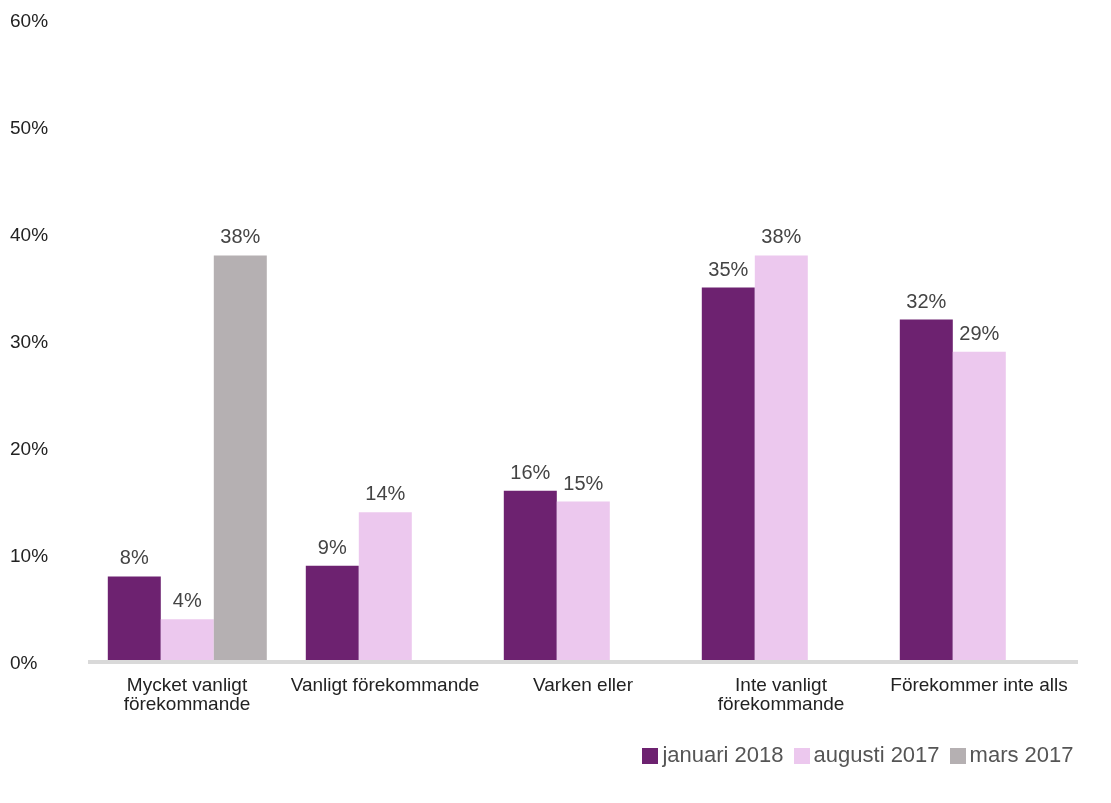 Image resolution: width=1111 pixels, height=803 pixels. I want to click on y-tick-label: 0%, so click(24, 662).